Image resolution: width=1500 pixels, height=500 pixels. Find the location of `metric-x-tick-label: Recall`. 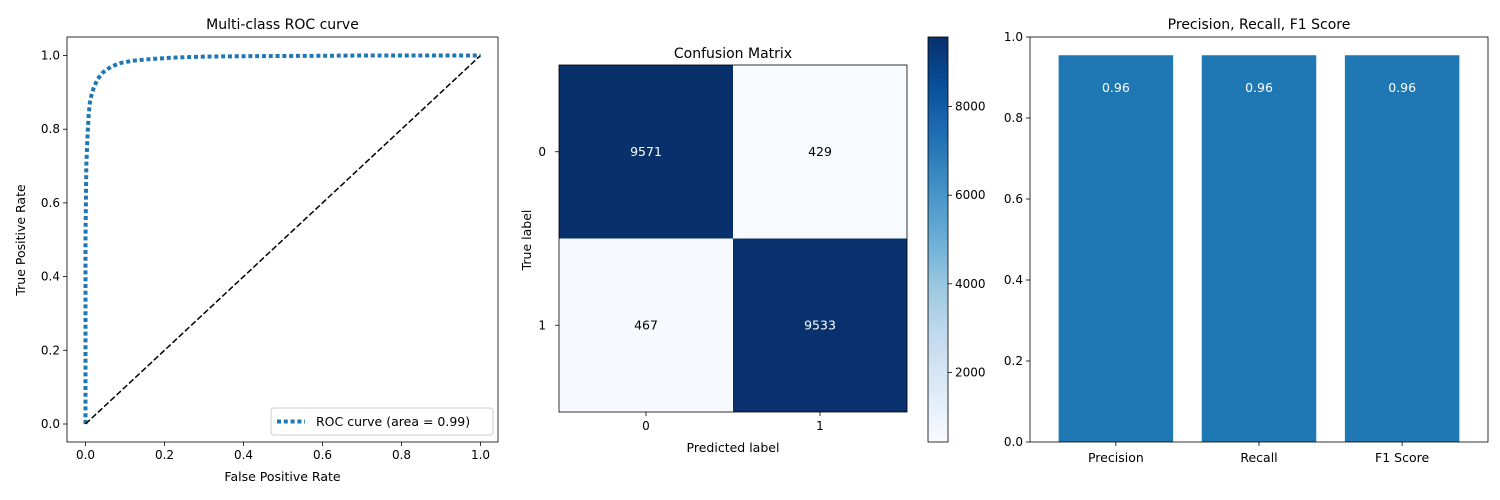

metric-x-tick-label: Recall is located at coordinates (1258, 457).